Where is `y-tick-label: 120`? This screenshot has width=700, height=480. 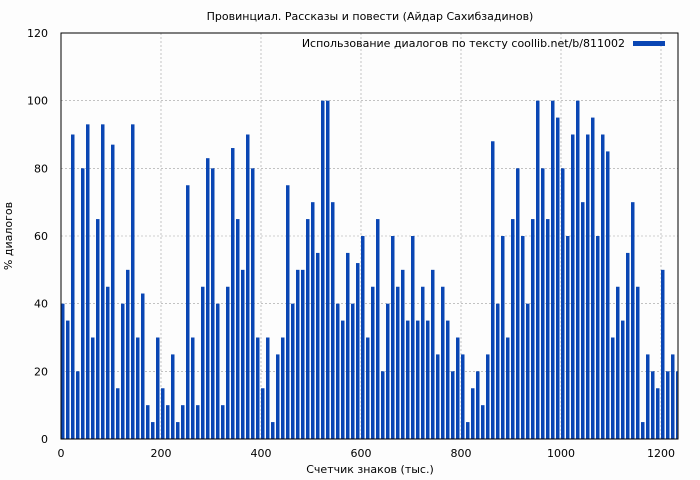 y-tick-label: 120 is located at coordinates (37, 33).